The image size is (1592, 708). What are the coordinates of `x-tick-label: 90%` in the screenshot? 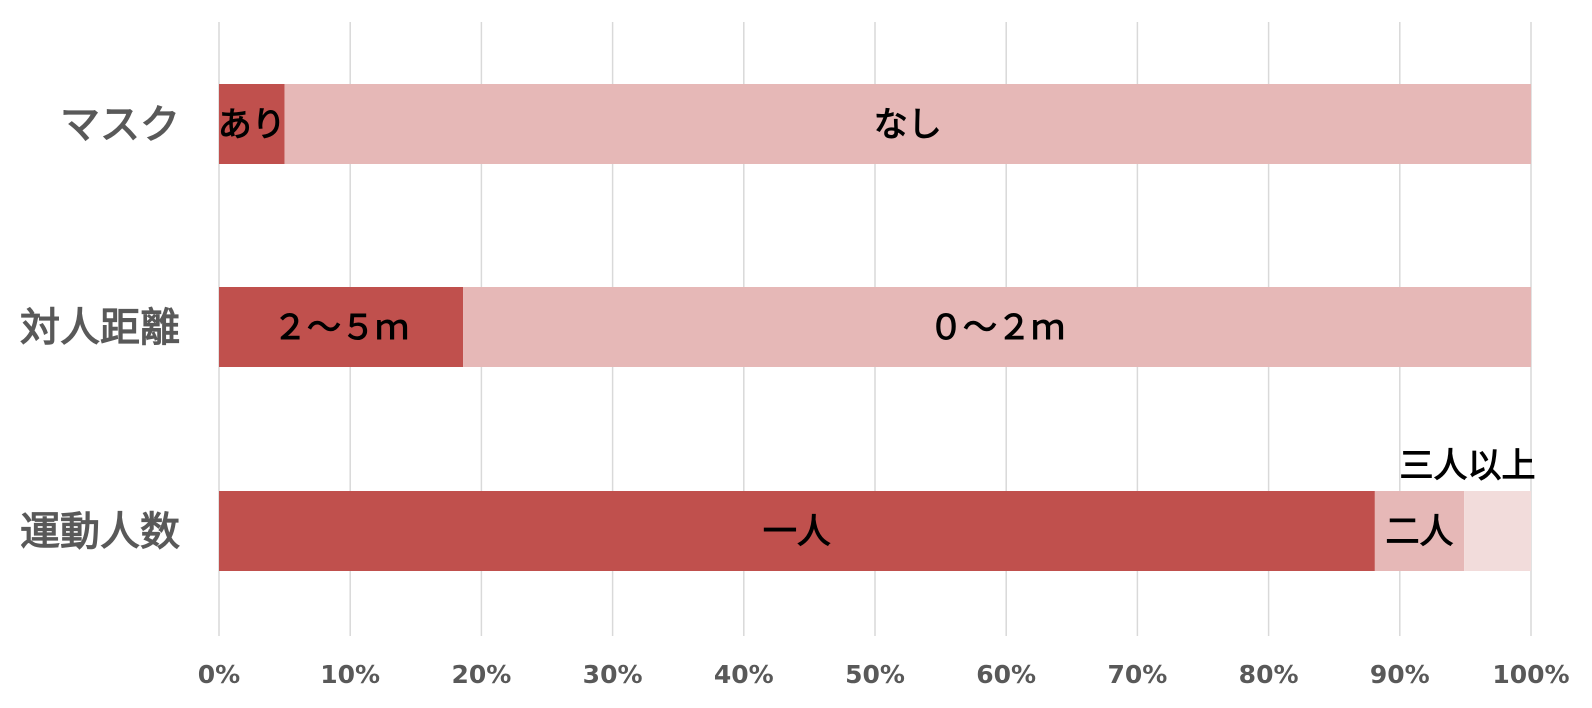 It's located at (1400, 674).